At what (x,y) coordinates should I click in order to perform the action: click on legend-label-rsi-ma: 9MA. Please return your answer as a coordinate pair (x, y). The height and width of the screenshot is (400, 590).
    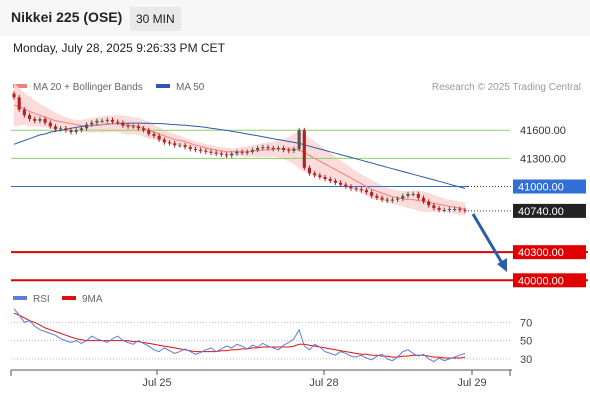
    Looking at the image, I should click on (92, 299).